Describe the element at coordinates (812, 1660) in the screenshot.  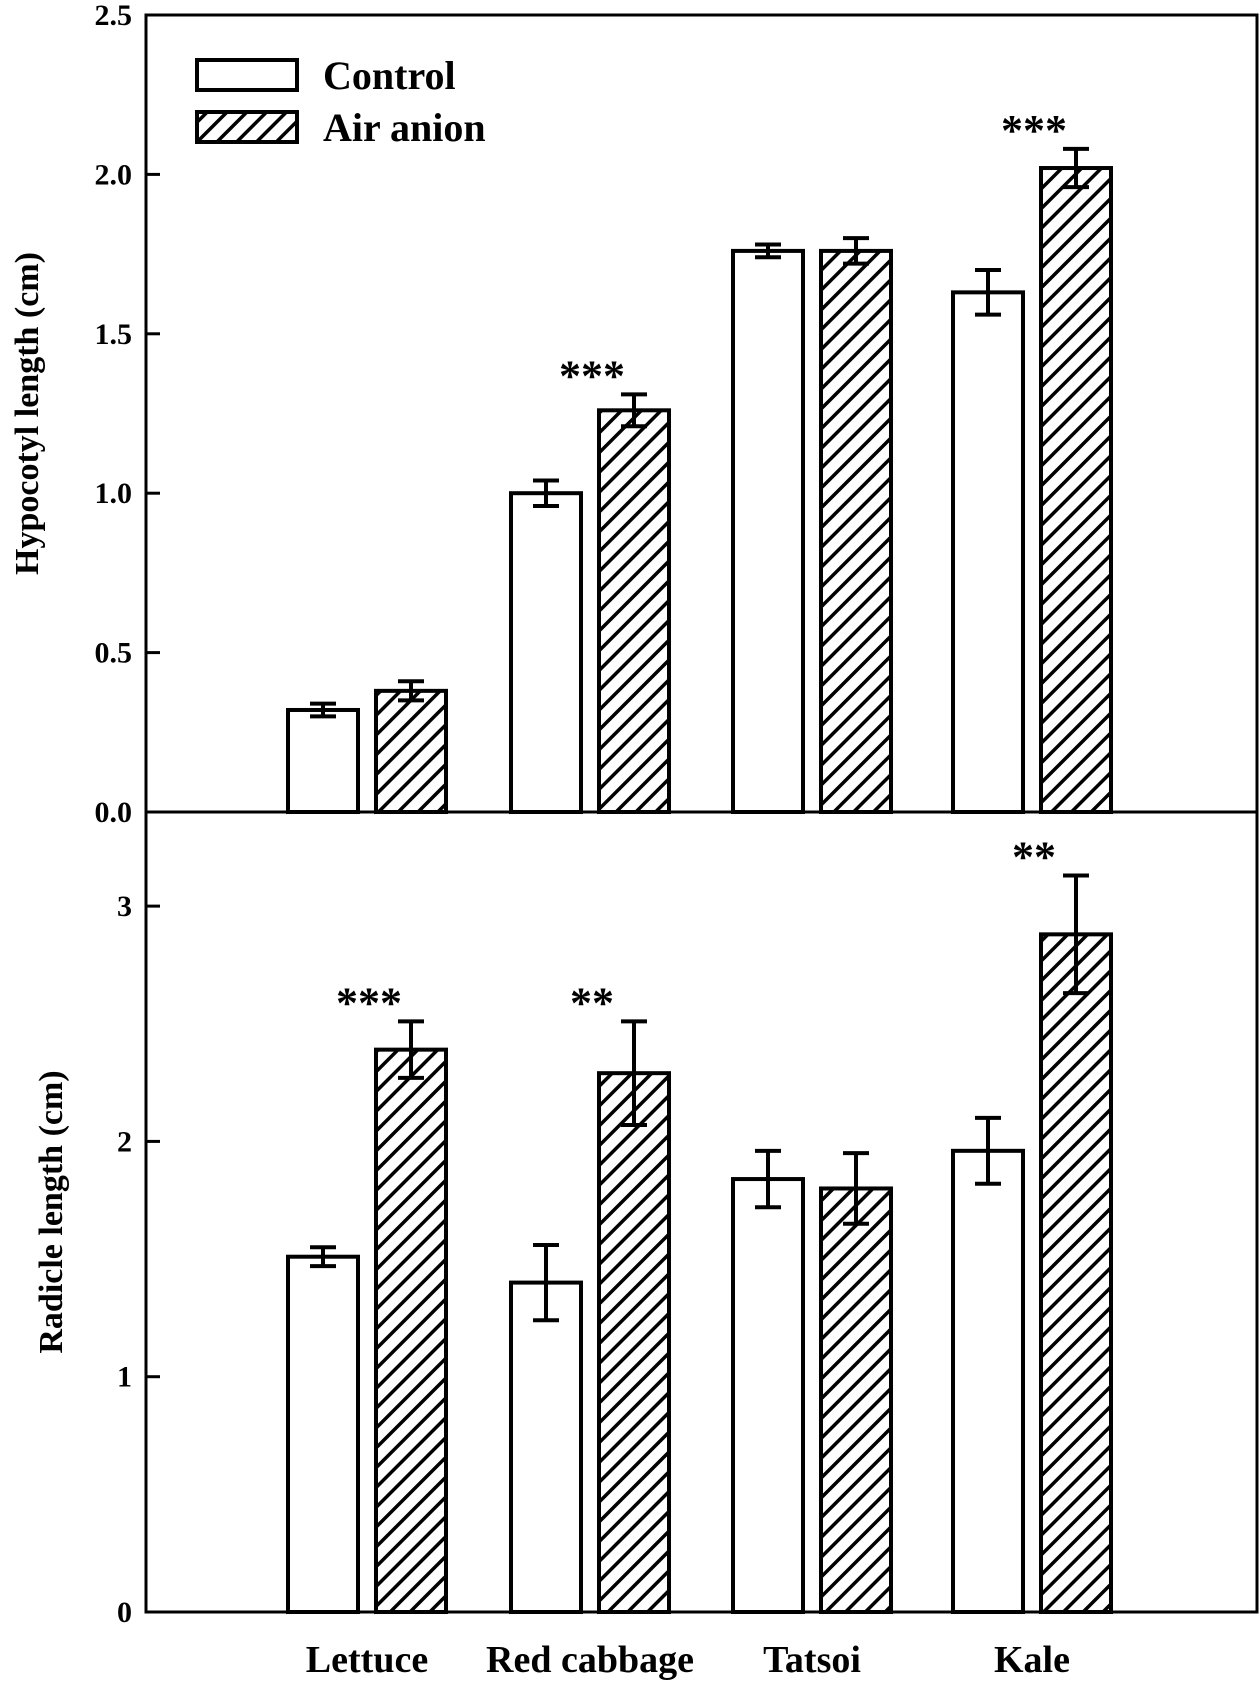
I see `x-category-label: Tatsoi` at that location.